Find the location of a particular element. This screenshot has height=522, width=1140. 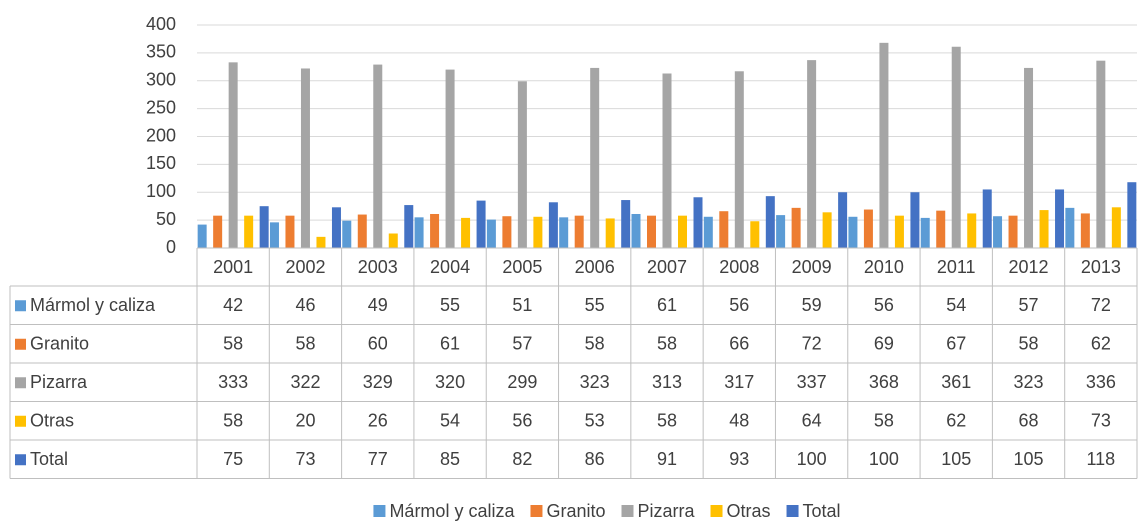

table-cell: 59 is located at coordinates (812, 305).